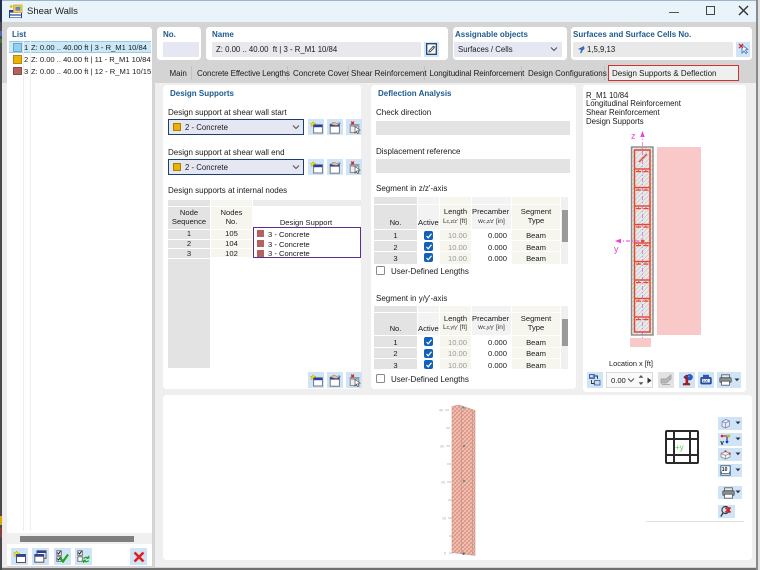 The height and width of the screenshot is (570, 760). What do you see at coordinates (706, 381) in the screenshot?
I see `svg-text: 100` at bounding box center [706, 381].